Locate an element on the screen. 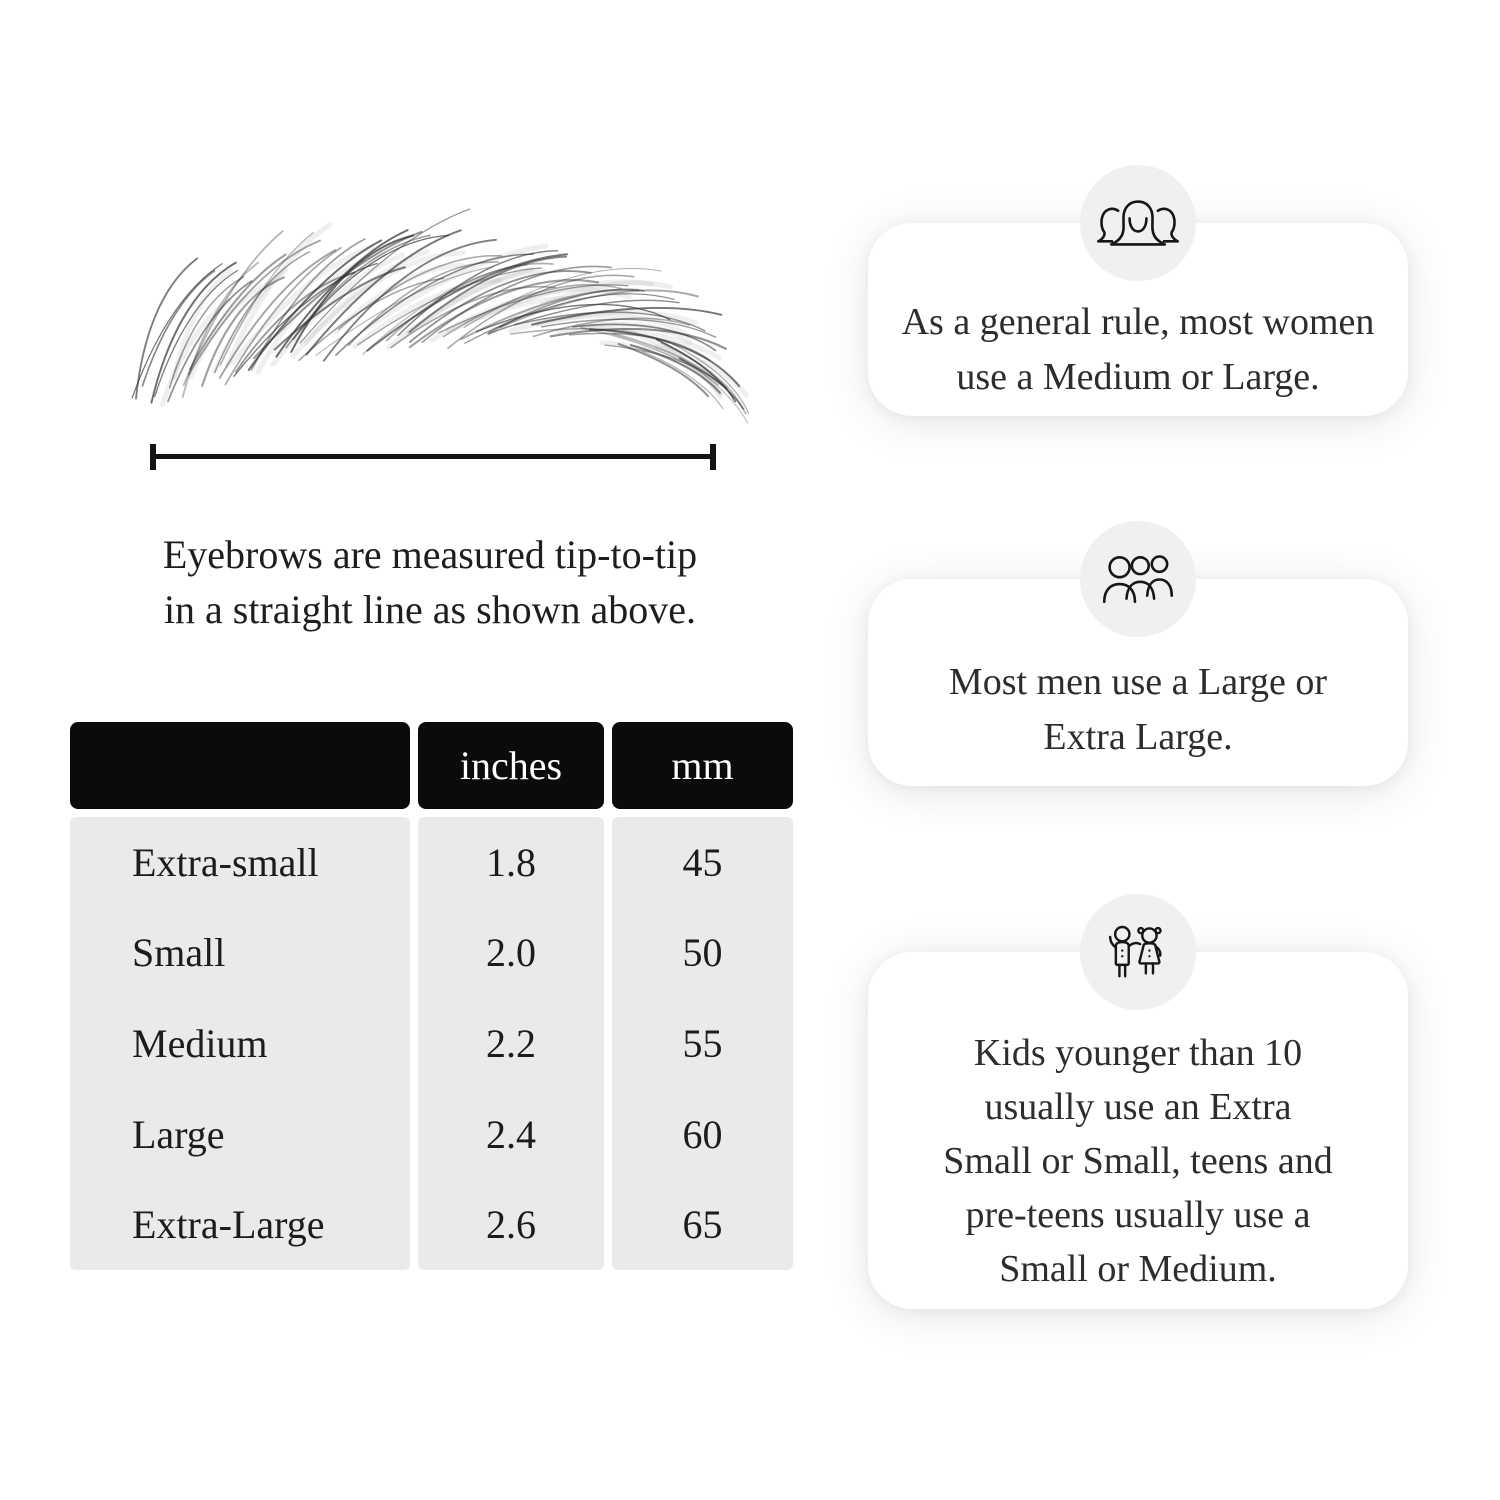  size-table-header-row: inches mm is located at coordinates (431, 765).